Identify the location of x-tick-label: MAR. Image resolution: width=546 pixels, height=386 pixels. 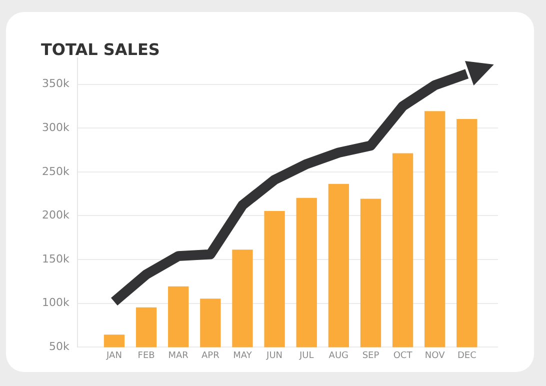
(178, 355).